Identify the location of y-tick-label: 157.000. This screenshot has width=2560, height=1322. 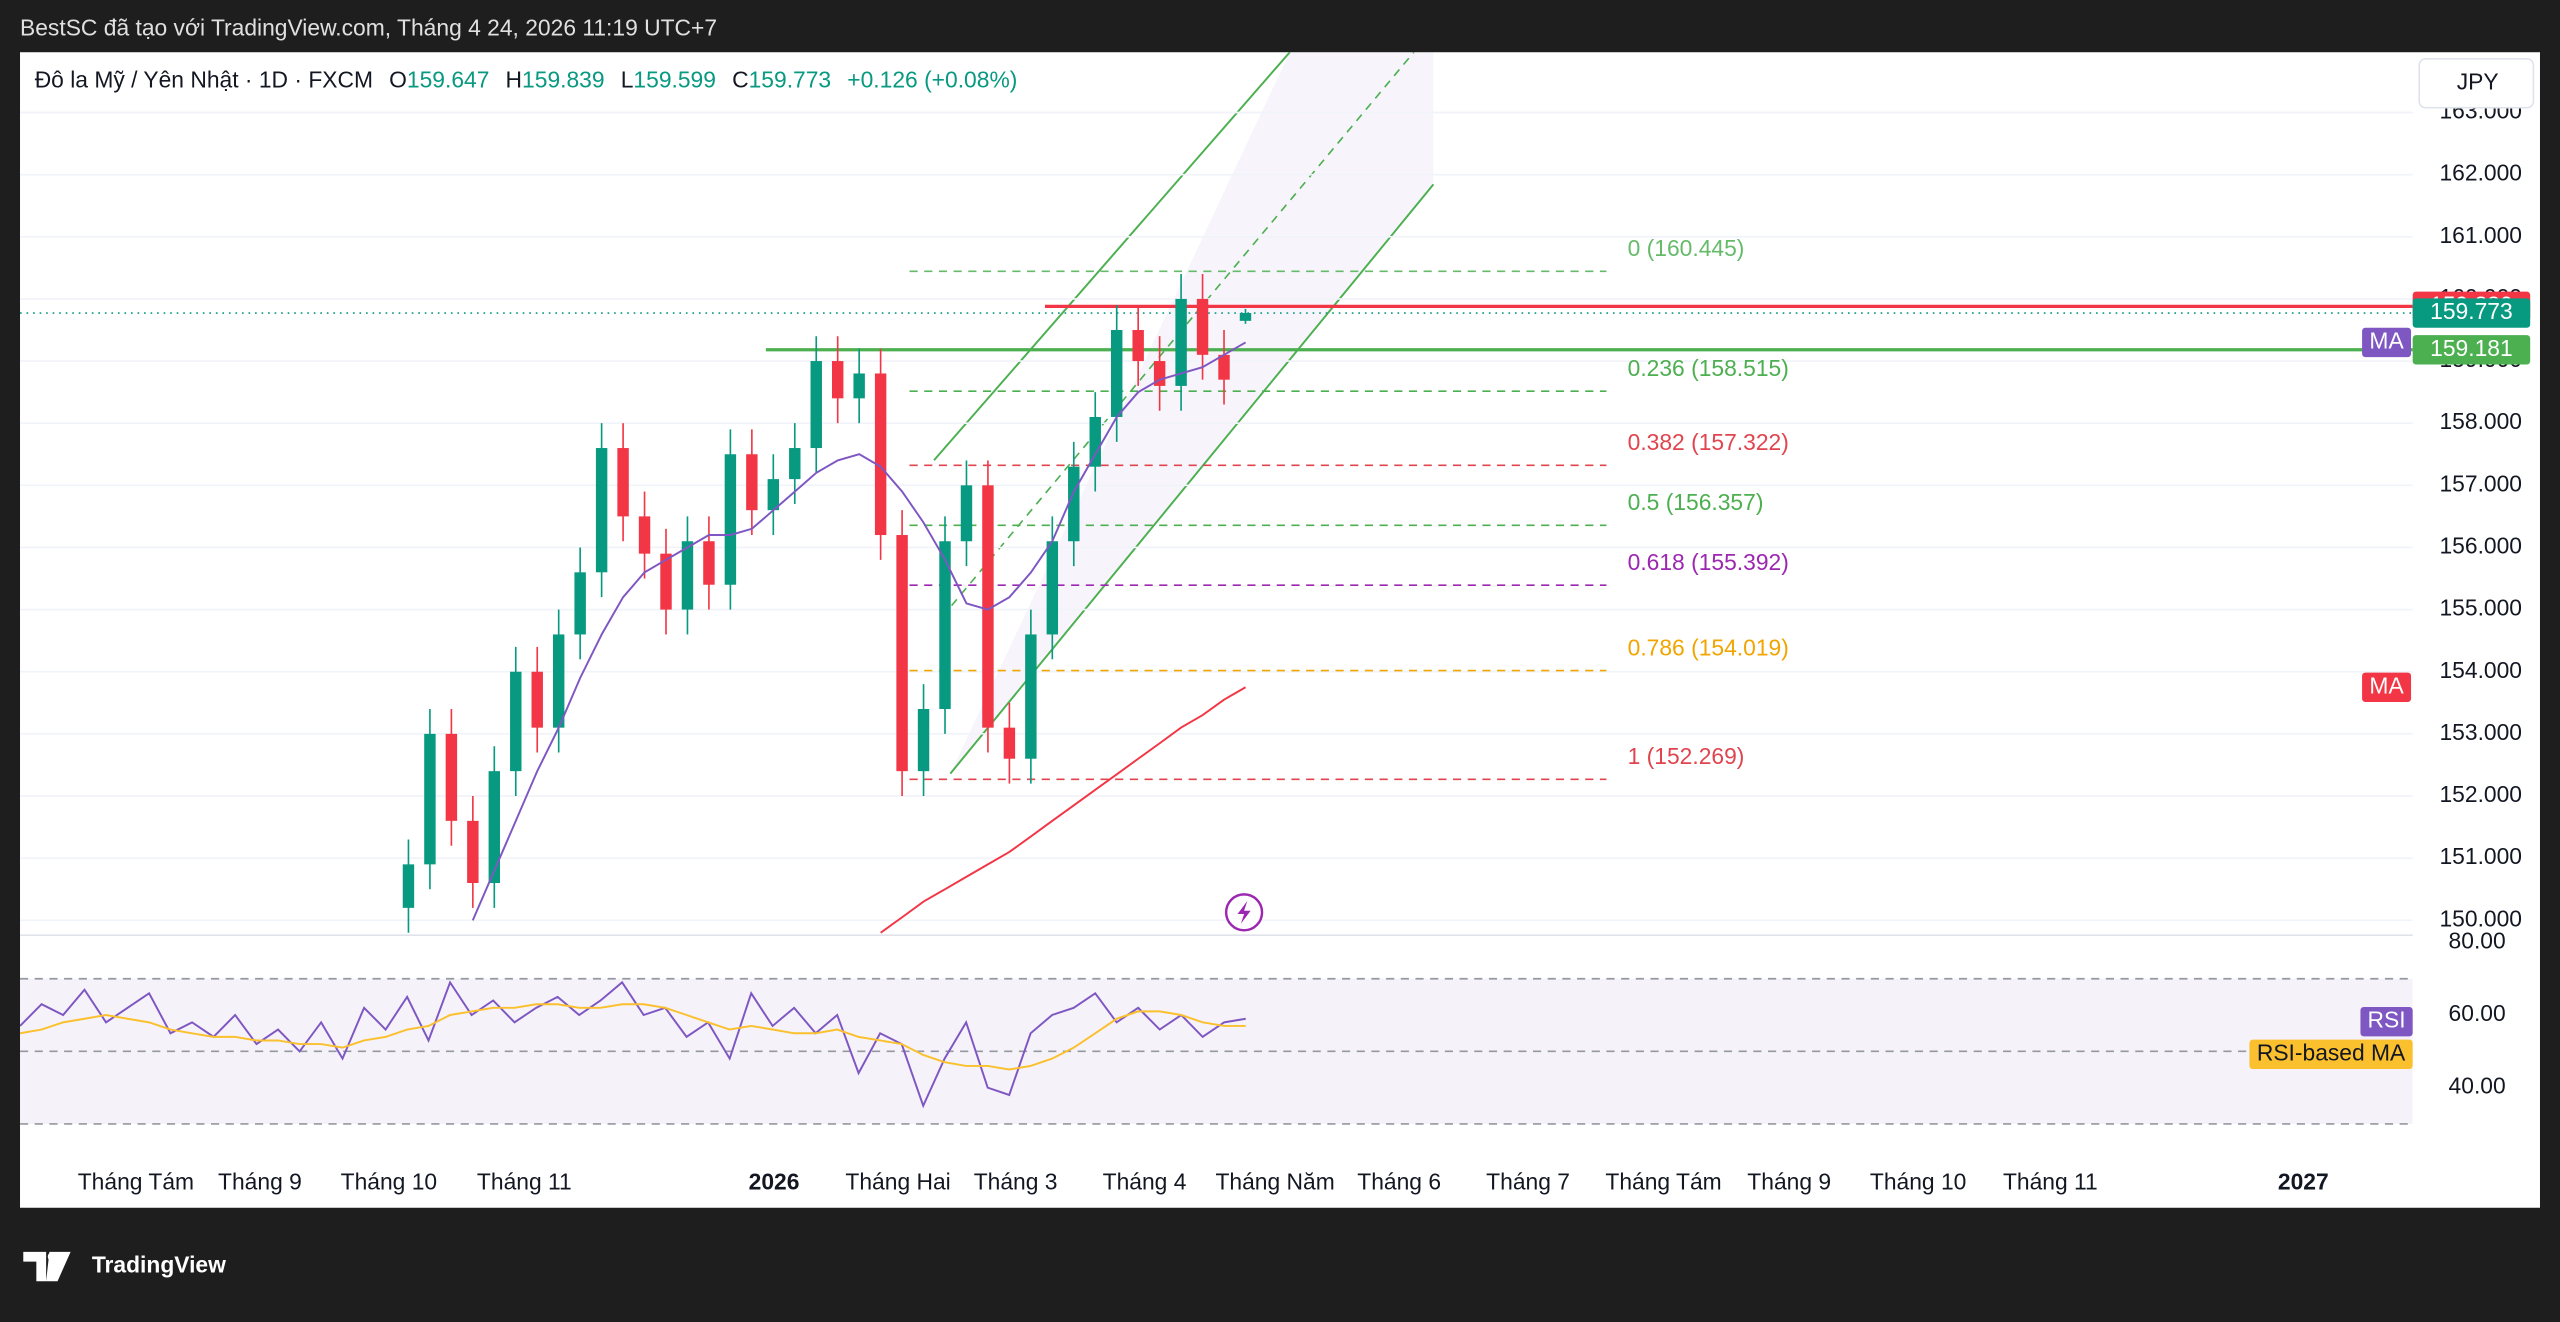
(2480, 483).